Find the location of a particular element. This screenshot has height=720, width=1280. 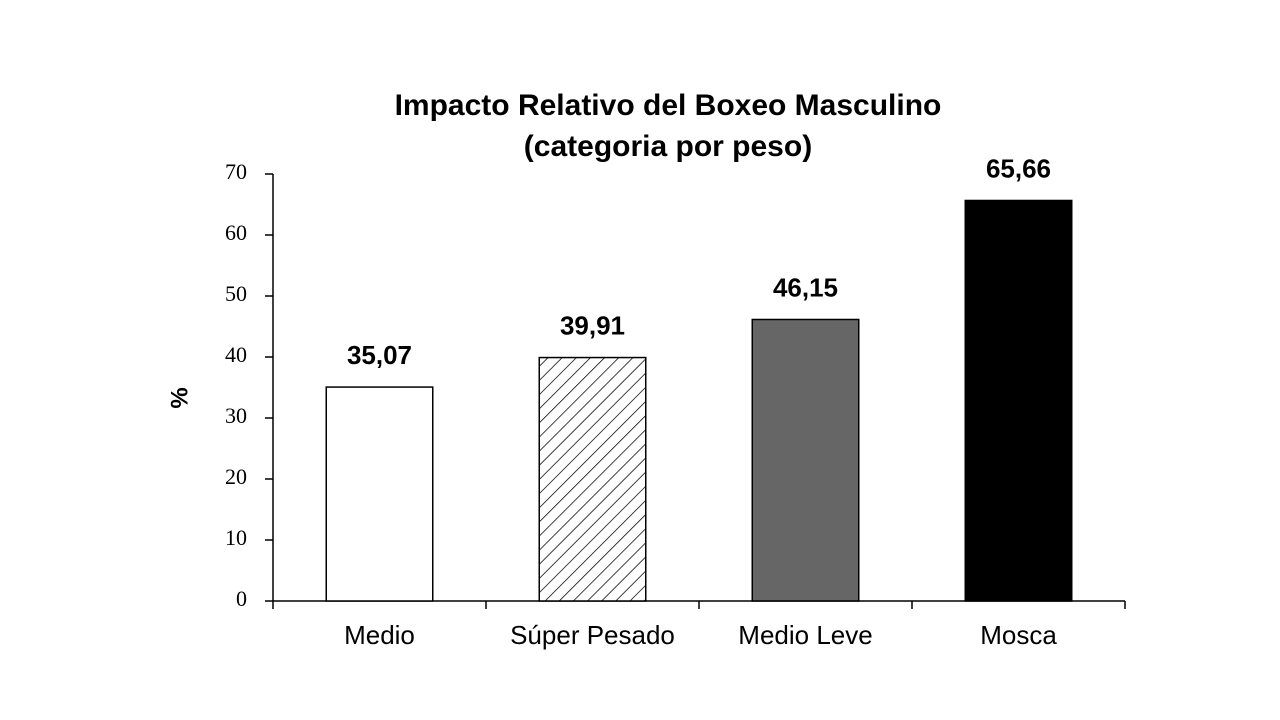

y-tick-label: 20 is located at coordinates (236, 476).